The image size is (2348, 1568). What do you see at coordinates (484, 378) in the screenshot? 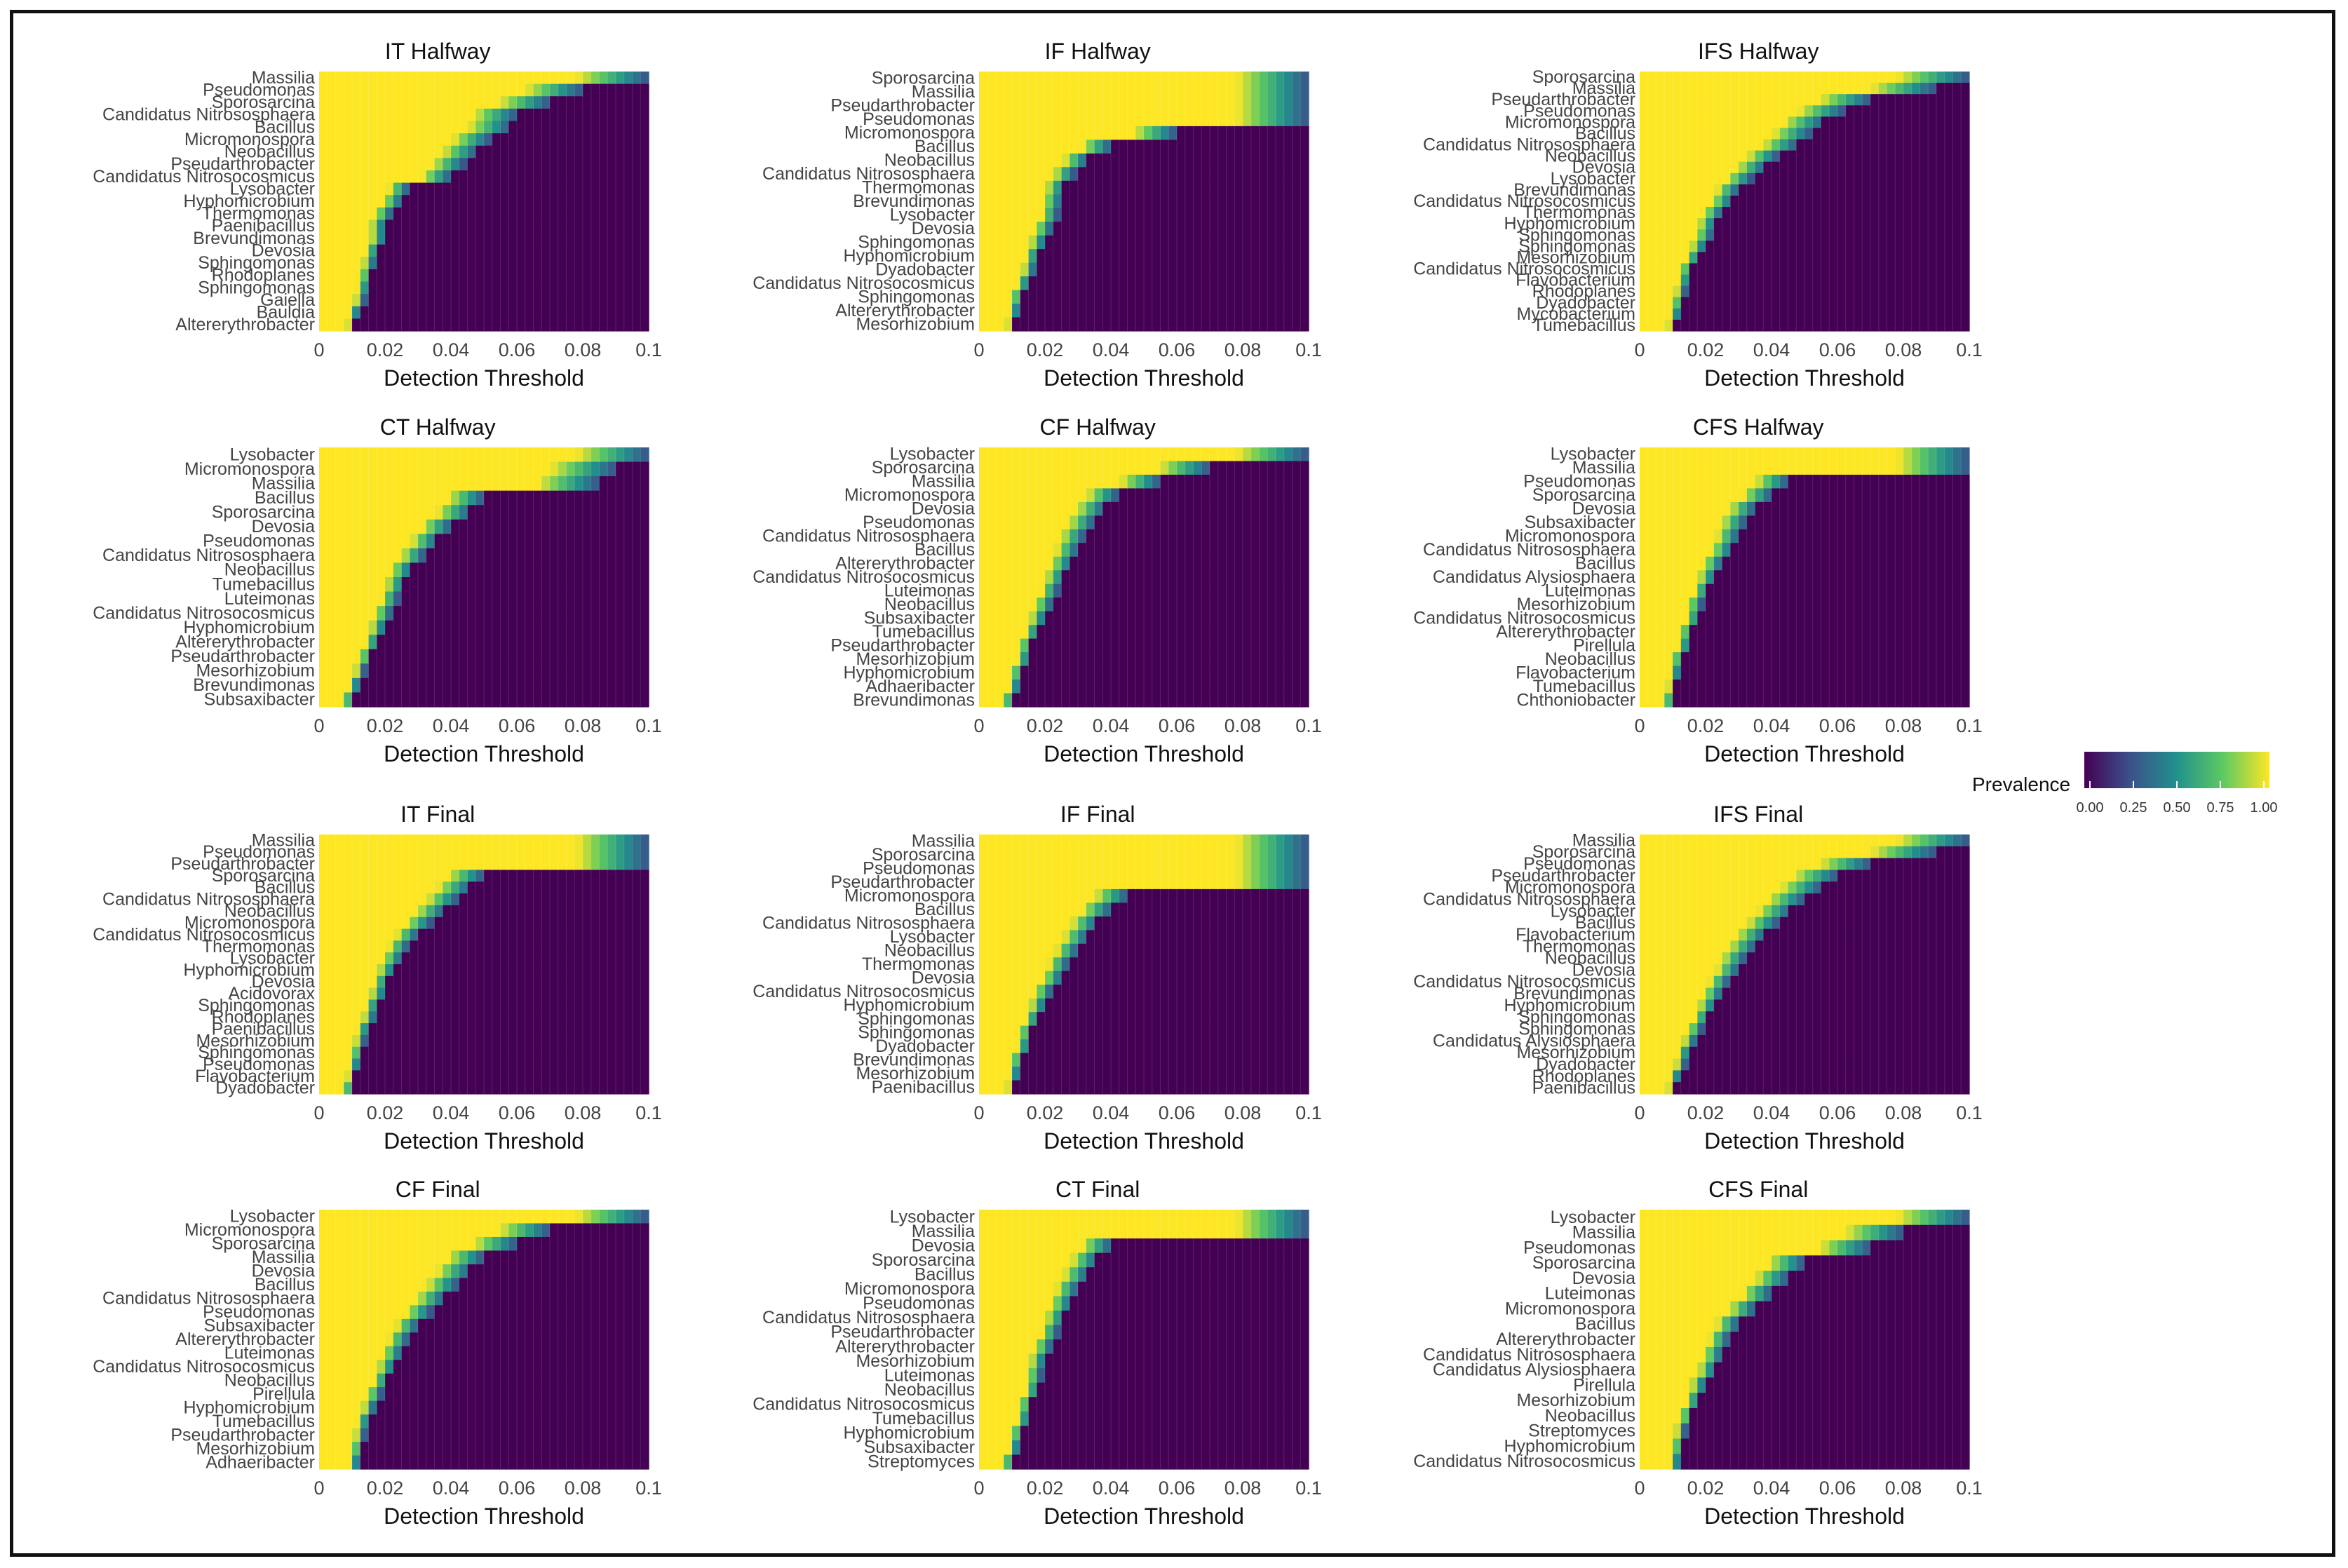
I see `x-axis-title: Detection Threshold` at bounding box center [484, 378].